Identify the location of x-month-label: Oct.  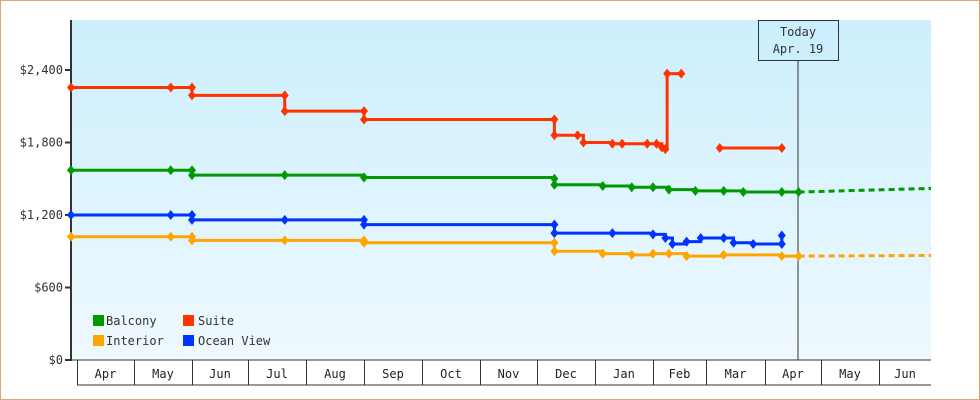
(451, 374).